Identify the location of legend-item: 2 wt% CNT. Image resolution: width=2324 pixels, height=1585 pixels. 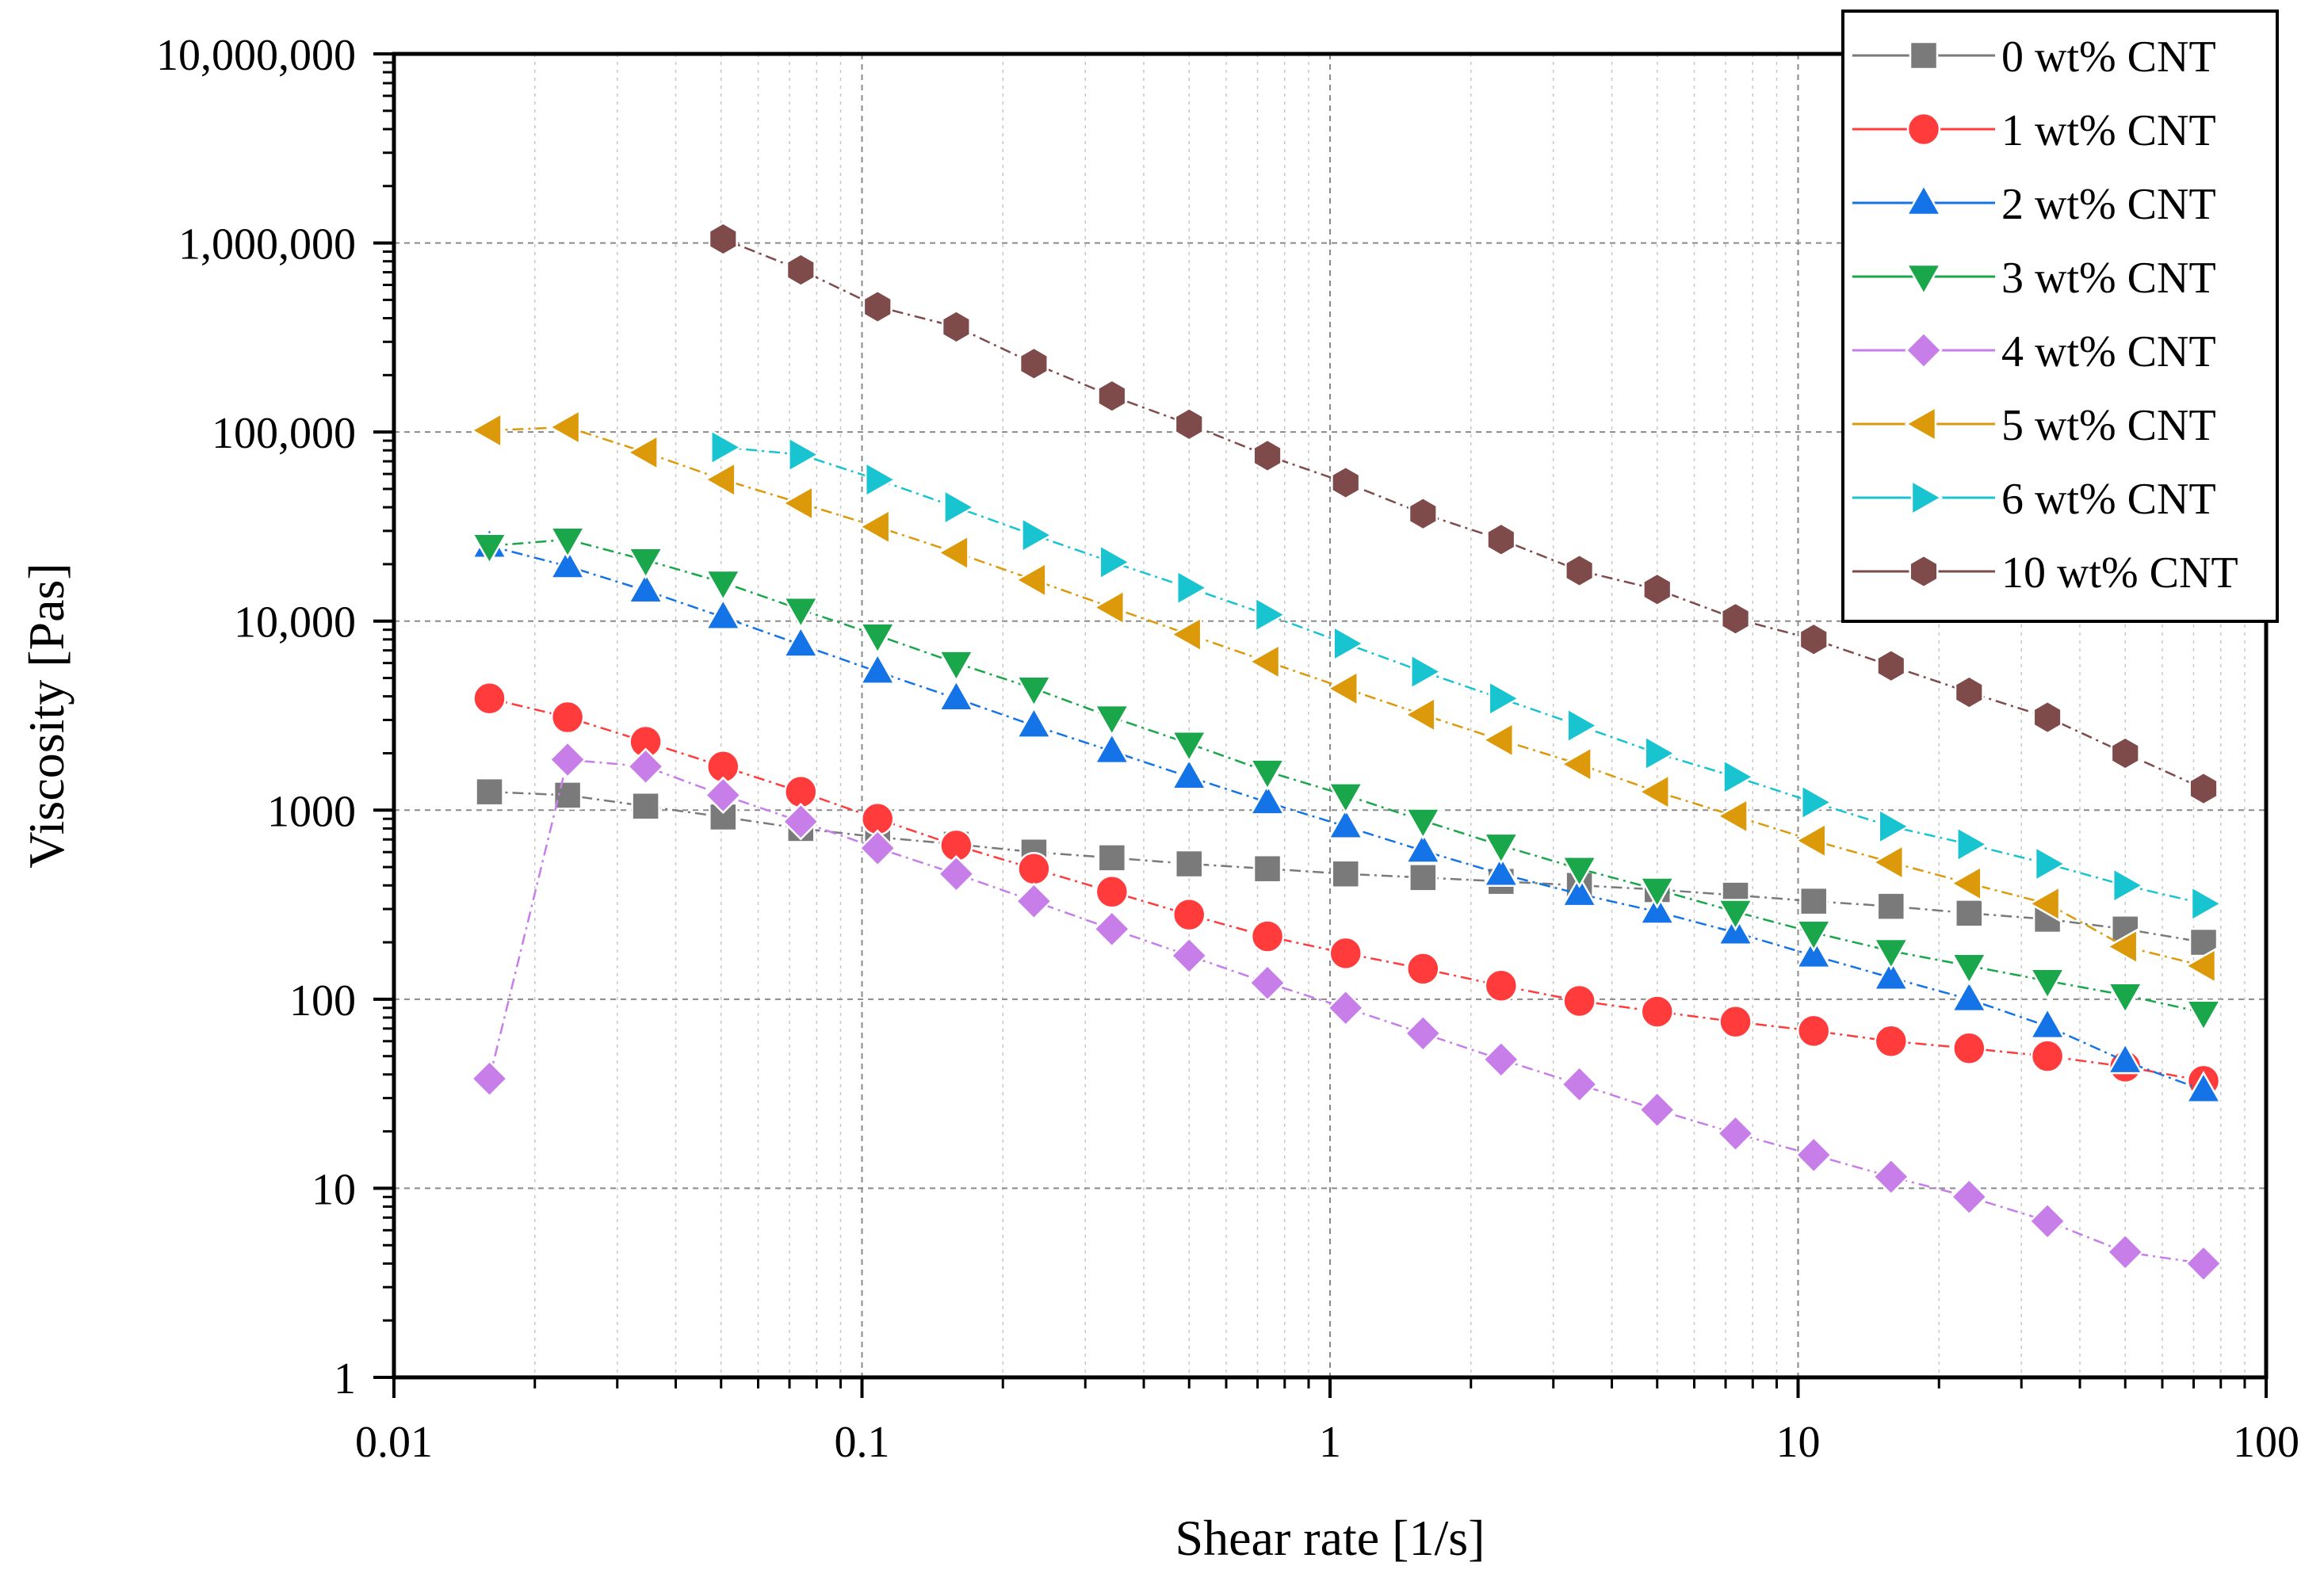
(2034, 204).